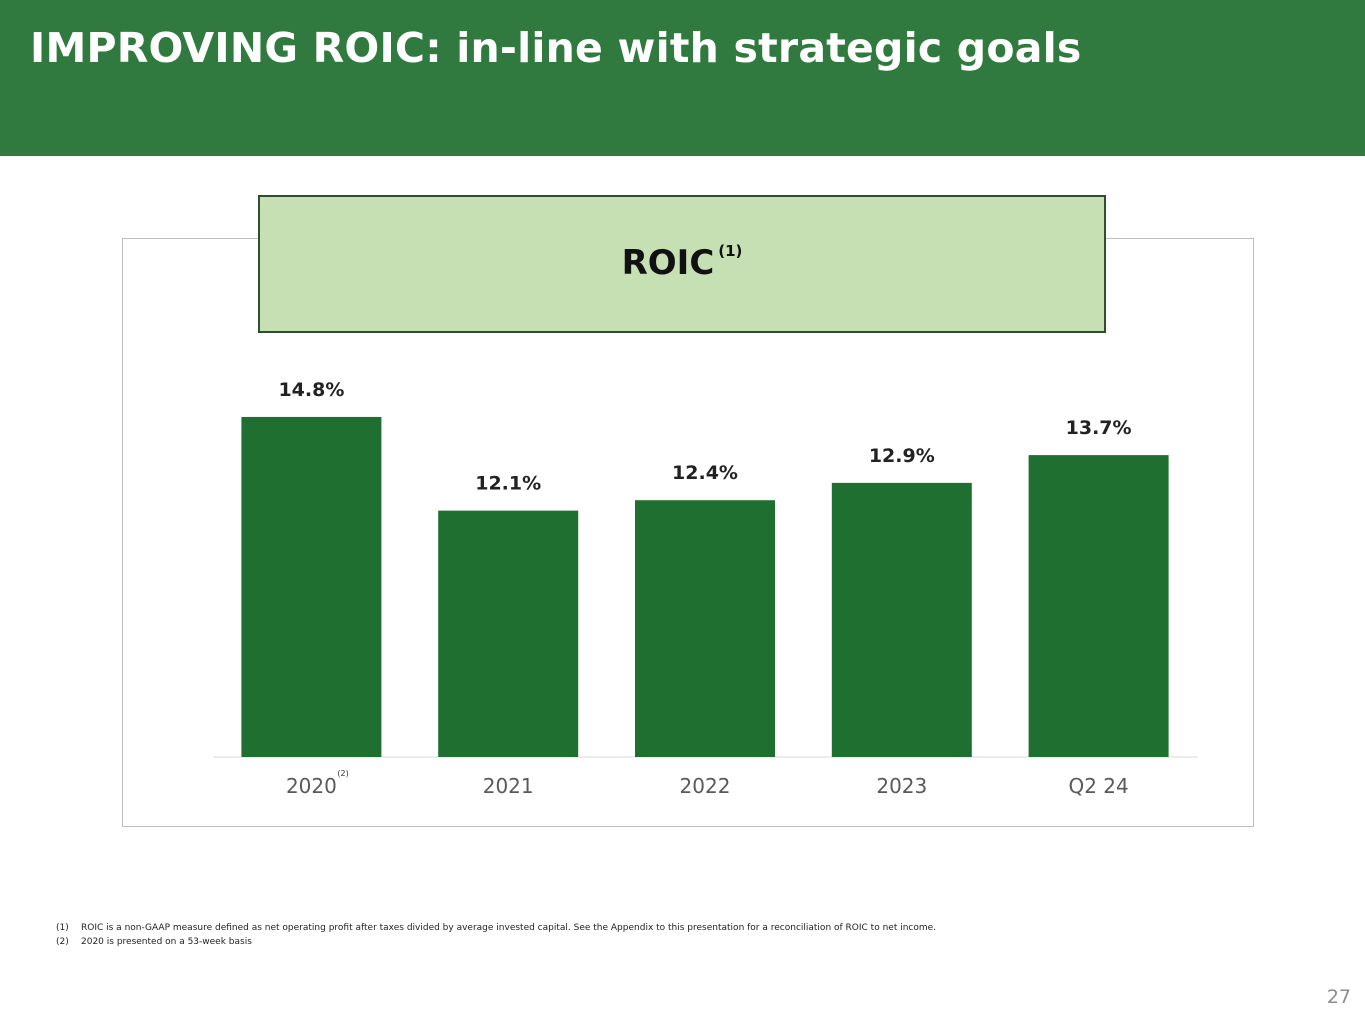 Image resolution: width=1365 pixels, height=1024 pixels. Describe the element at coordinates (901, 619) in the screenshot. I see `bar-2023` at that location.